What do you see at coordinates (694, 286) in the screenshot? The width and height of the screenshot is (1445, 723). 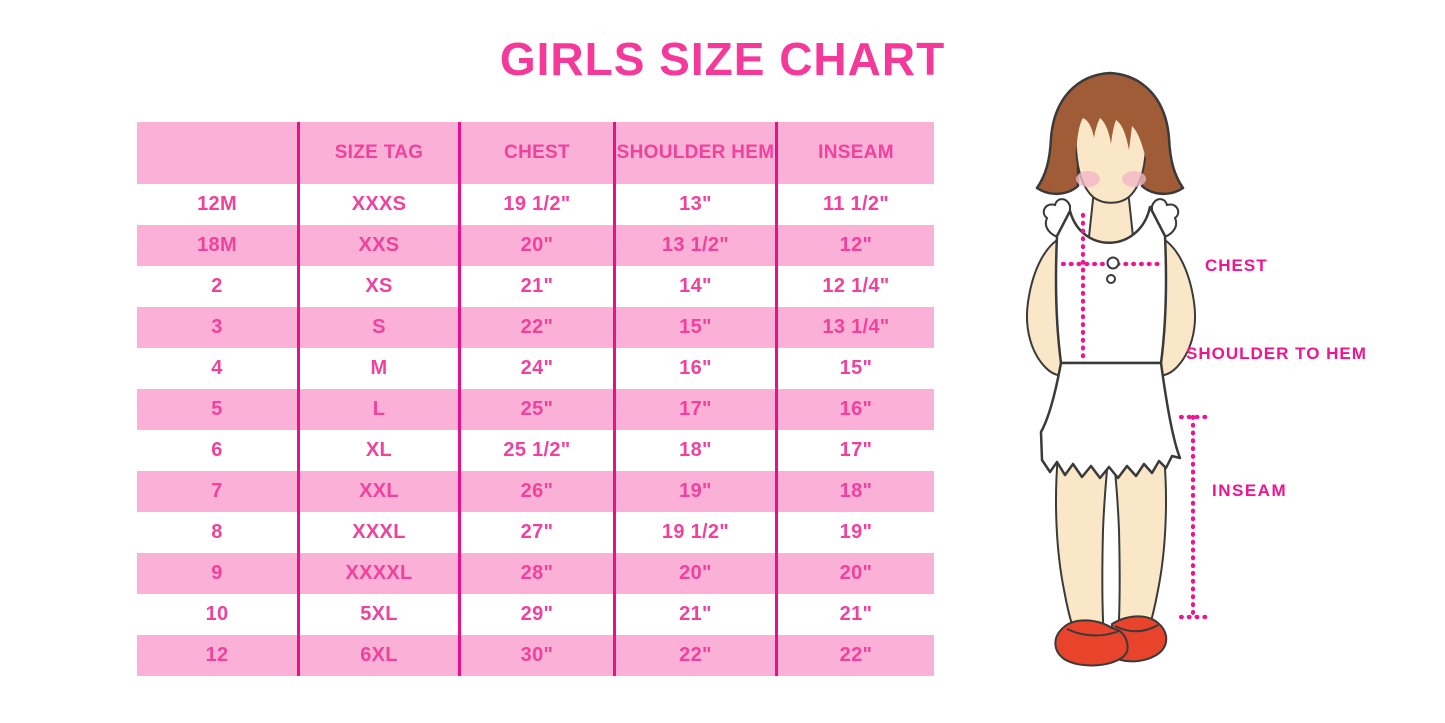 I see `table-cell: 14"` at bounding box center [694, 286].